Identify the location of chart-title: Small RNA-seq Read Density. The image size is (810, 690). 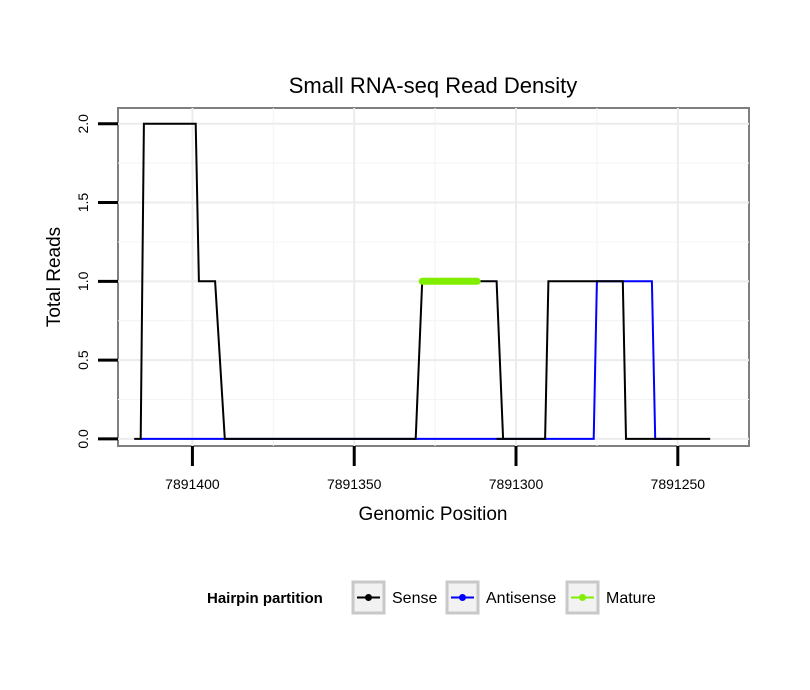
(433, 85).